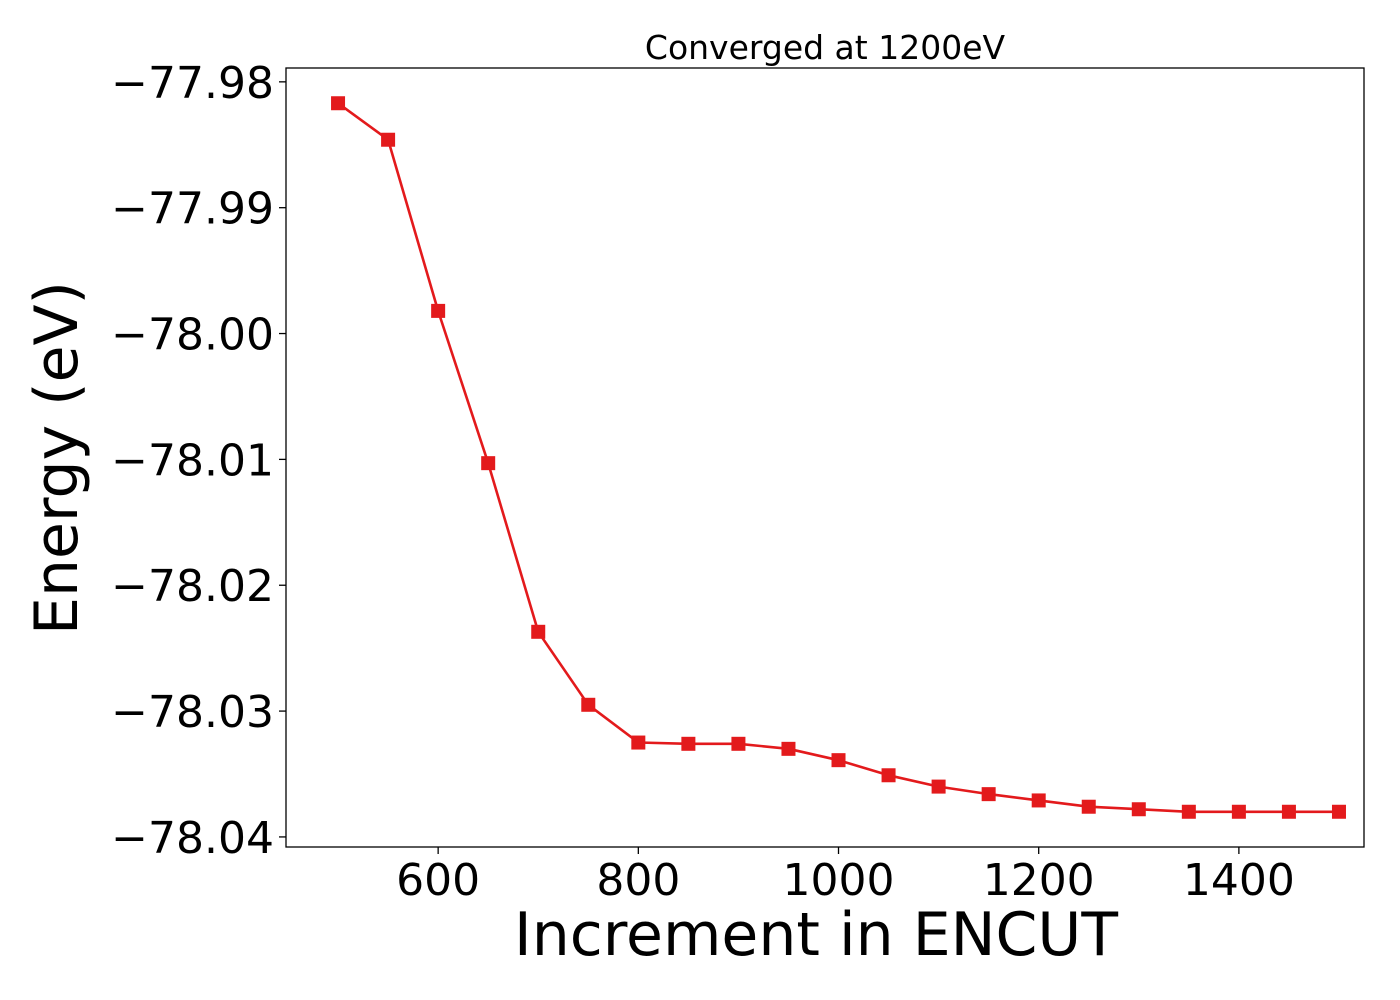  I want to click on y-tick-label: −77.99, so click(192, 209).